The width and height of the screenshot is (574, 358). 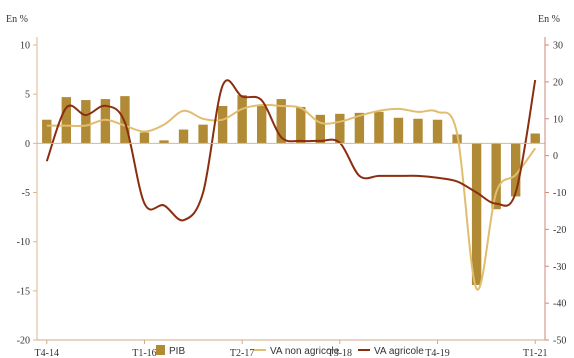 What do you see at coordinates (559, 304) in the screenshot?
I see `right-tick-label: -40` at bounding box center [559, 304].